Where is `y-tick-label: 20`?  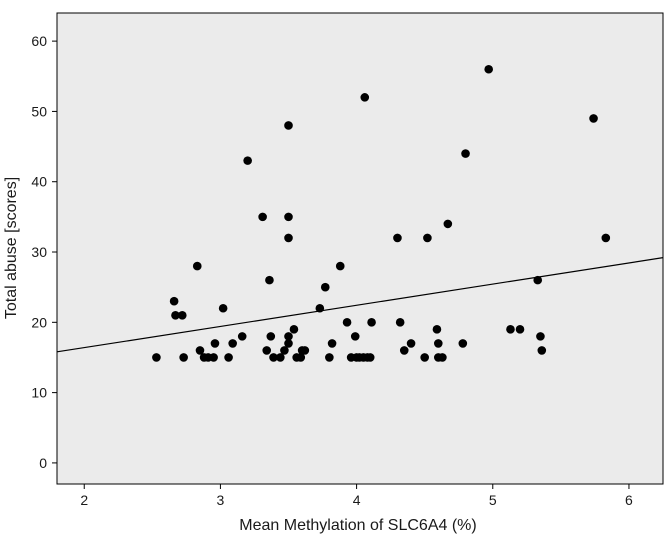
y-tick-label: 20 is located at coordinates (39, 322).